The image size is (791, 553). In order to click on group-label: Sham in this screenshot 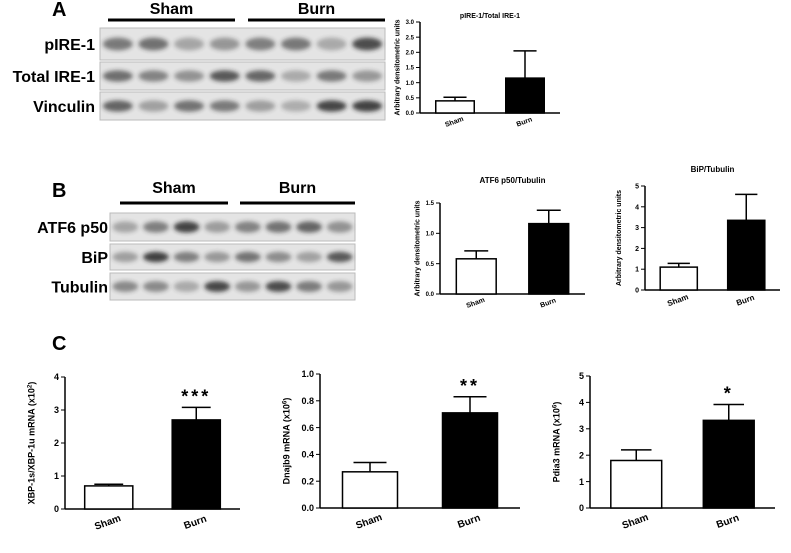, I will do `click(172, 9)`.